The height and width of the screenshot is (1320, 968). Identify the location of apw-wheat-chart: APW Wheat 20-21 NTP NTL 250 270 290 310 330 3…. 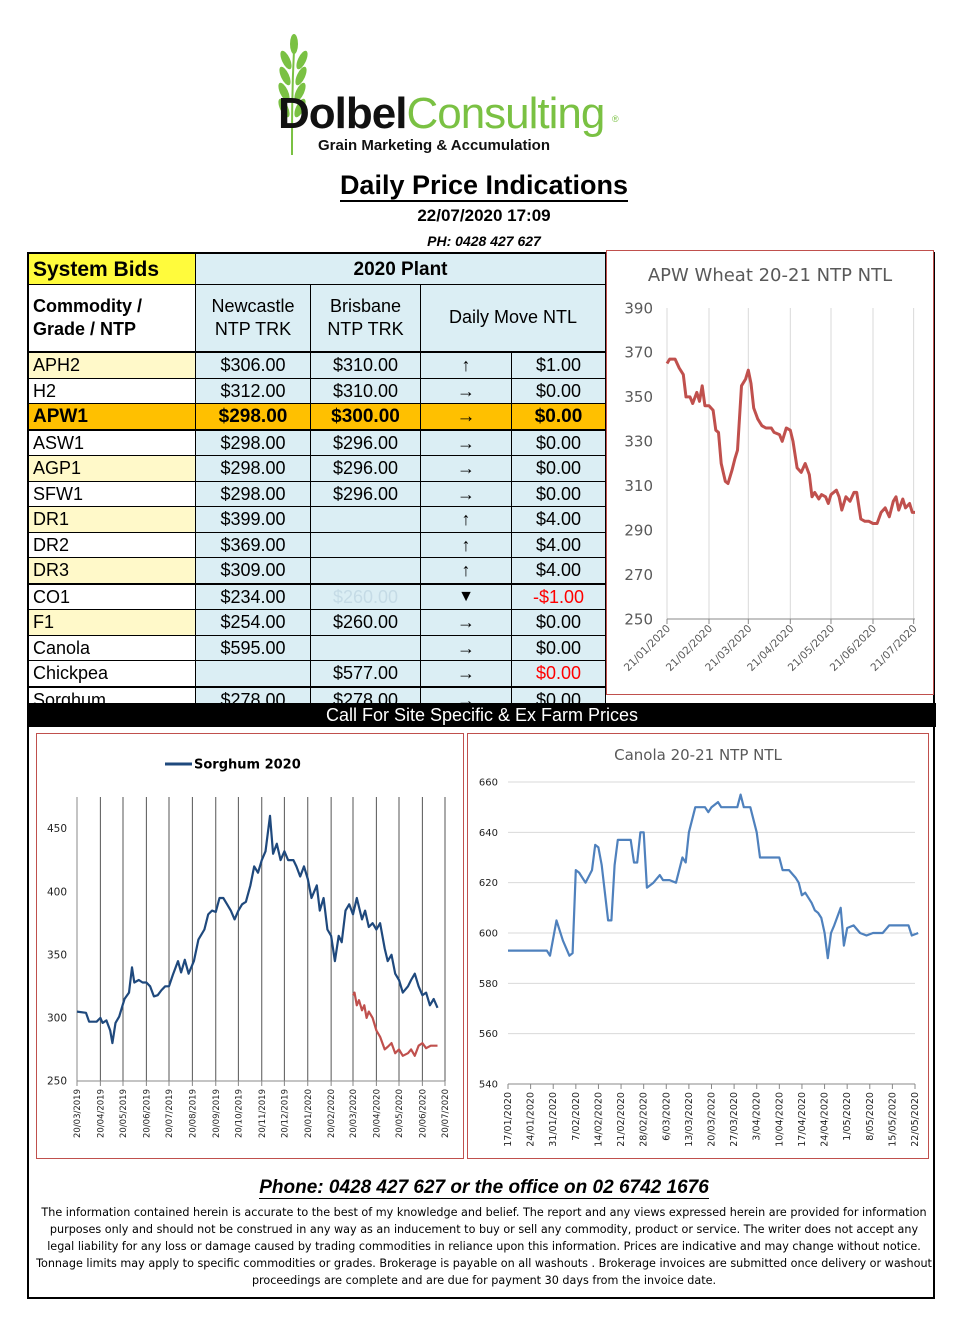
(770, 472).